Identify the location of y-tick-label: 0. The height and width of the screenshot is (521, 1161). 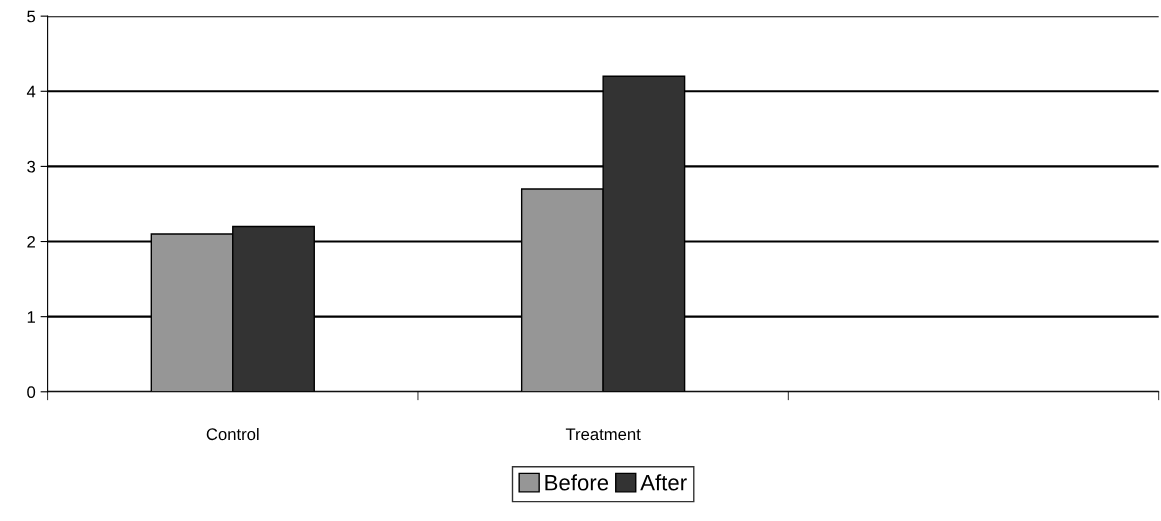
(31, 392).